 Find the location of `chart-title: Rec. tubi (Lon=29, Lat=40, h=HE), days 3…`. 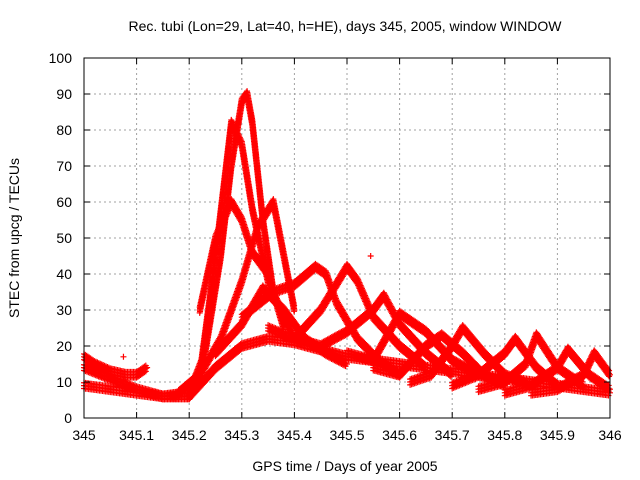

chart-title: Rec. tubi (Lon=29, Lat=40, h=HE), days 3… is located at coordinates (345, 26).